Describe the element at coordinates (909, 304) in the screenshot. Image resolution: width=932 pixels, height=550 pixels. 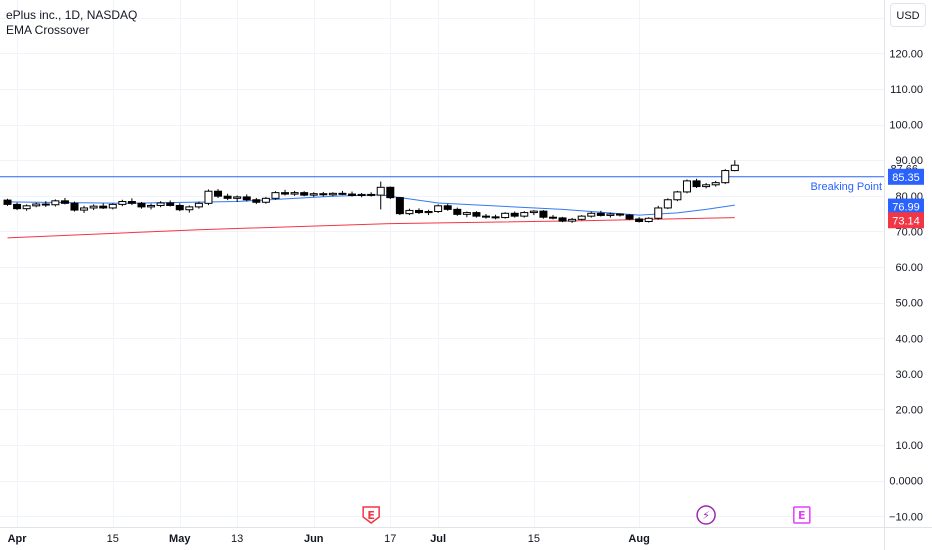
I see `y-tick-label: 50.00` at that location.